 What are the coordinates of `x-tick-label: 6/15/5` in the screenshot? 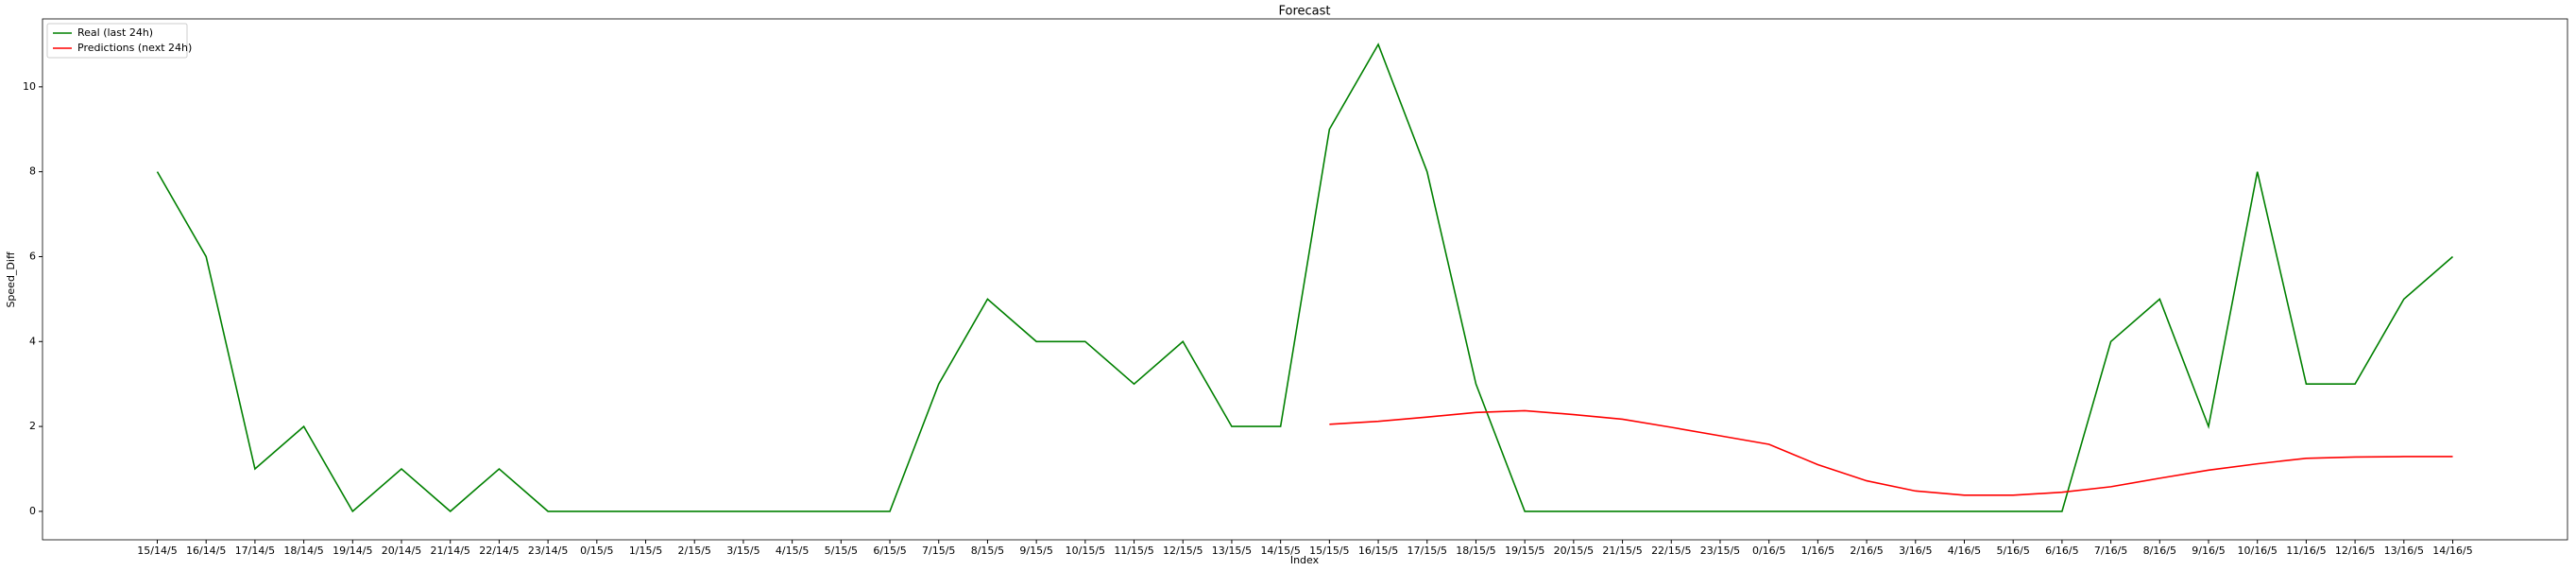 It's located at (890, 551).